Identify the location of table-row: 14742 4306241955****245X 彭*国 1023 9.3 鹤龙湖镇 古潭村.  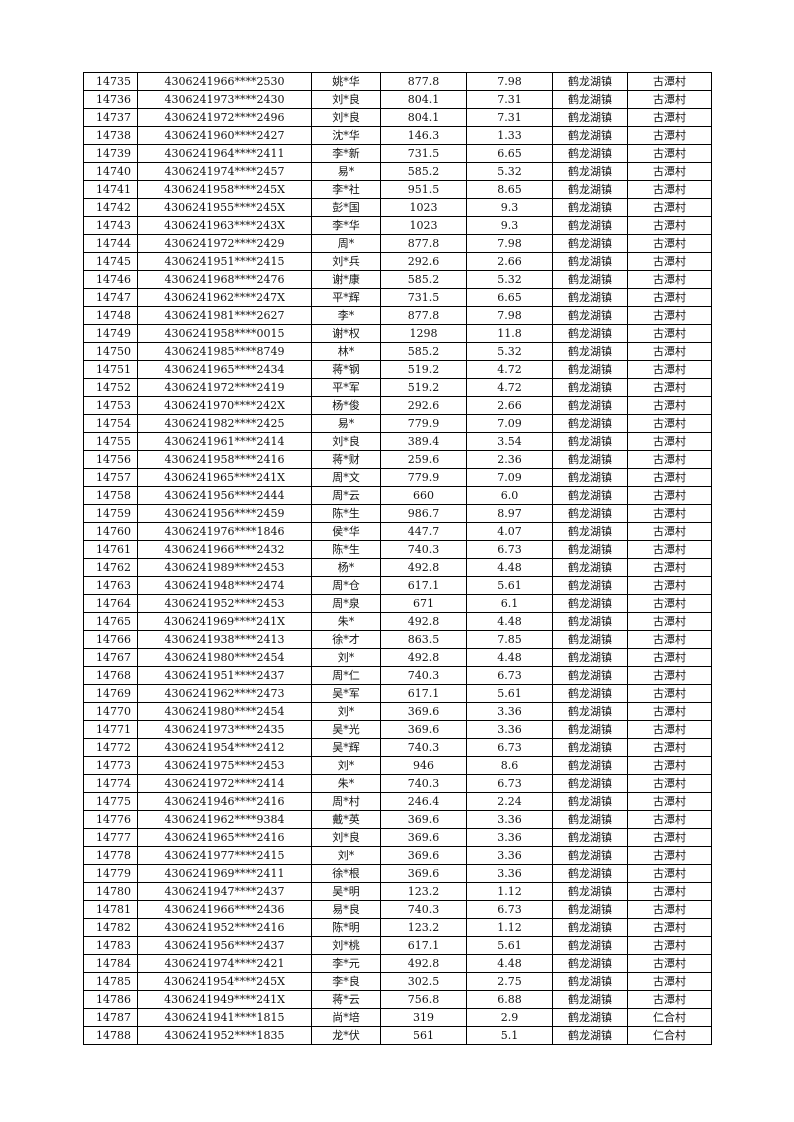
(397, 207).